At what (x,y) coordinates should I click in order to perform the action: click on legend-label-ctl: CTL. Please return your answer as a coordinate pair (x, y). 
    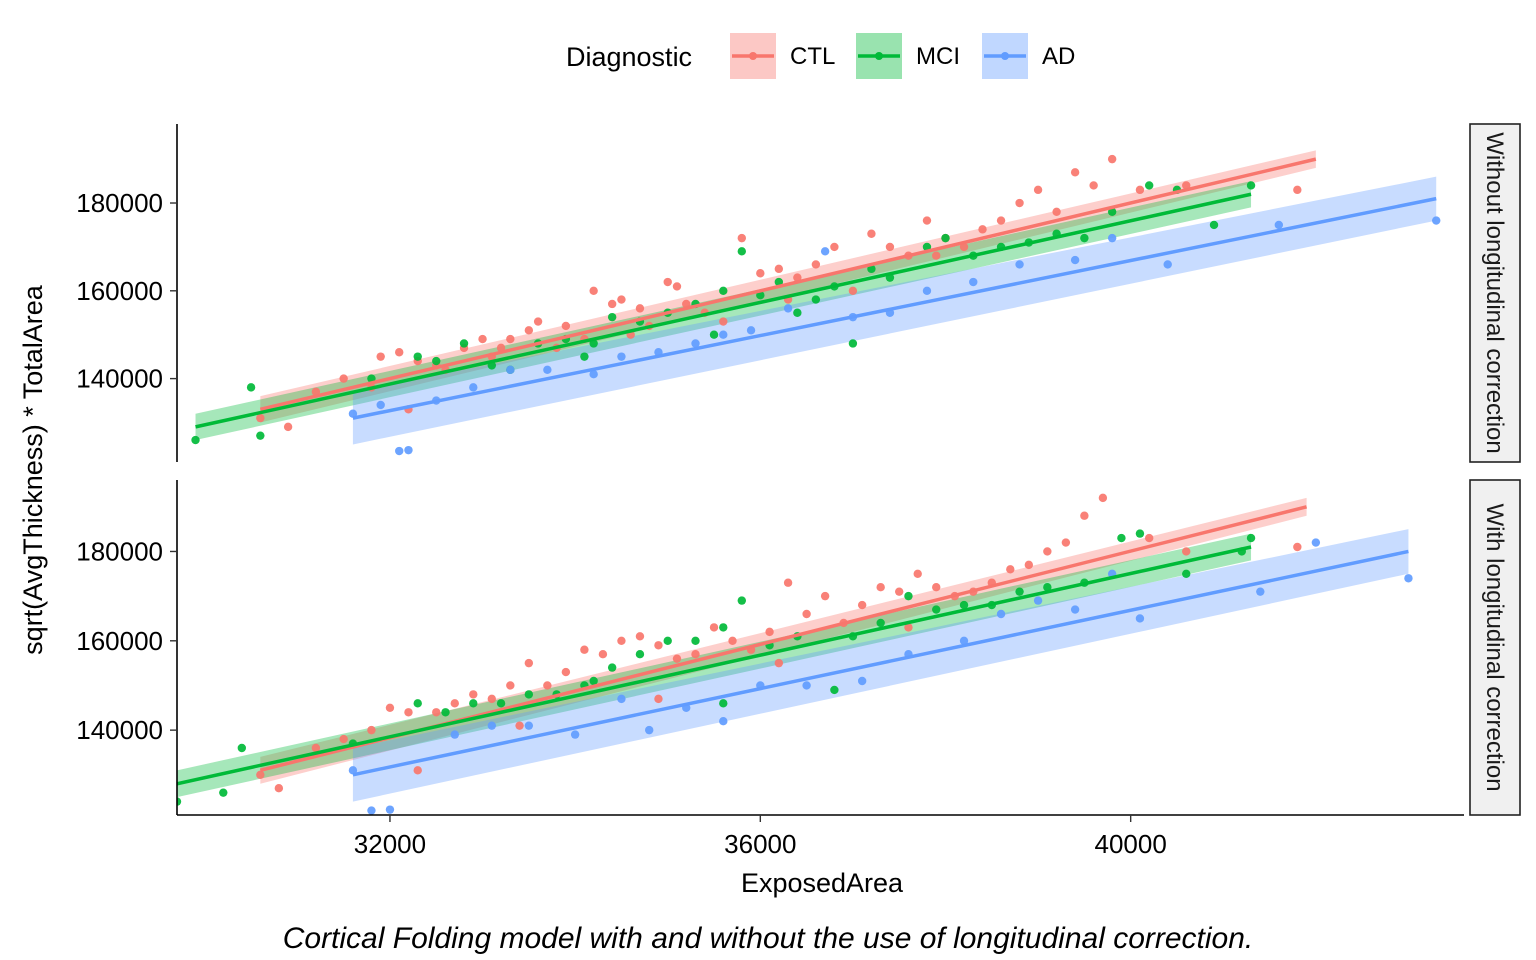
    Looking at the image, I should click on (812, 56).